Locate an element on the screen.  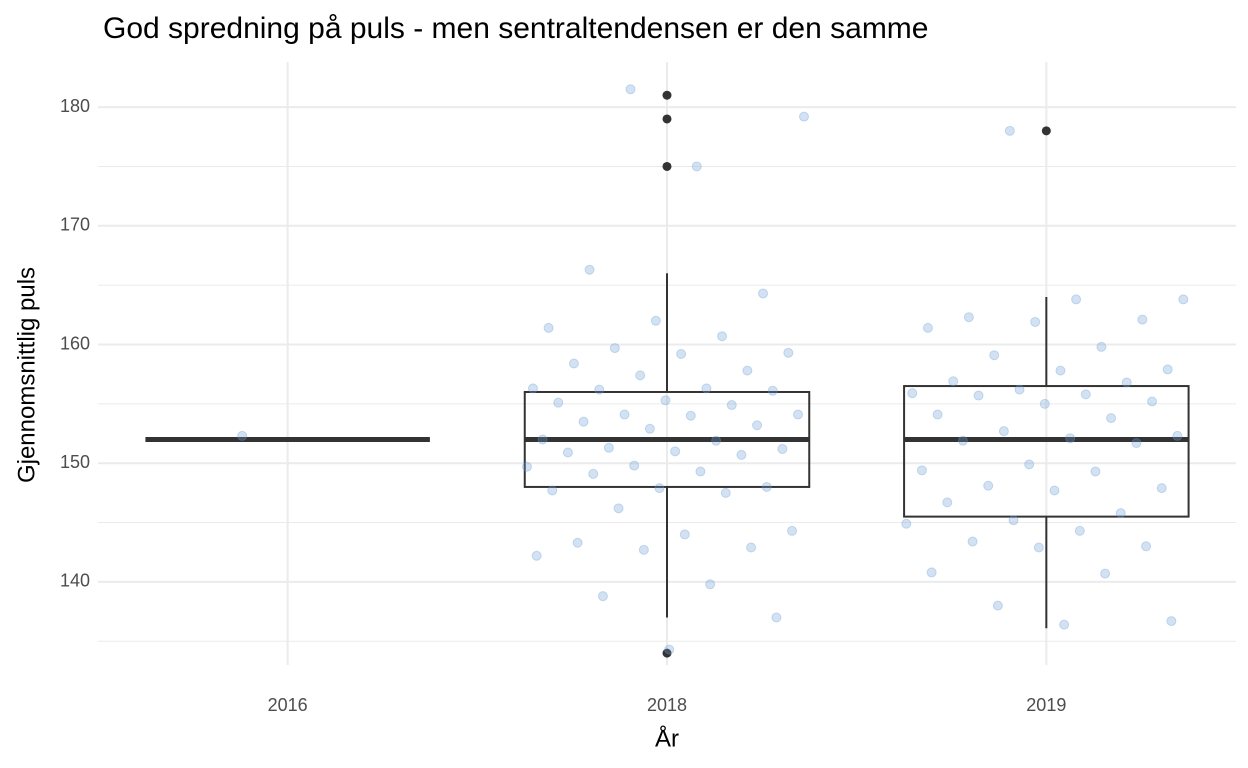
y-tick-label: 140 is located at coordinates (75, 581).